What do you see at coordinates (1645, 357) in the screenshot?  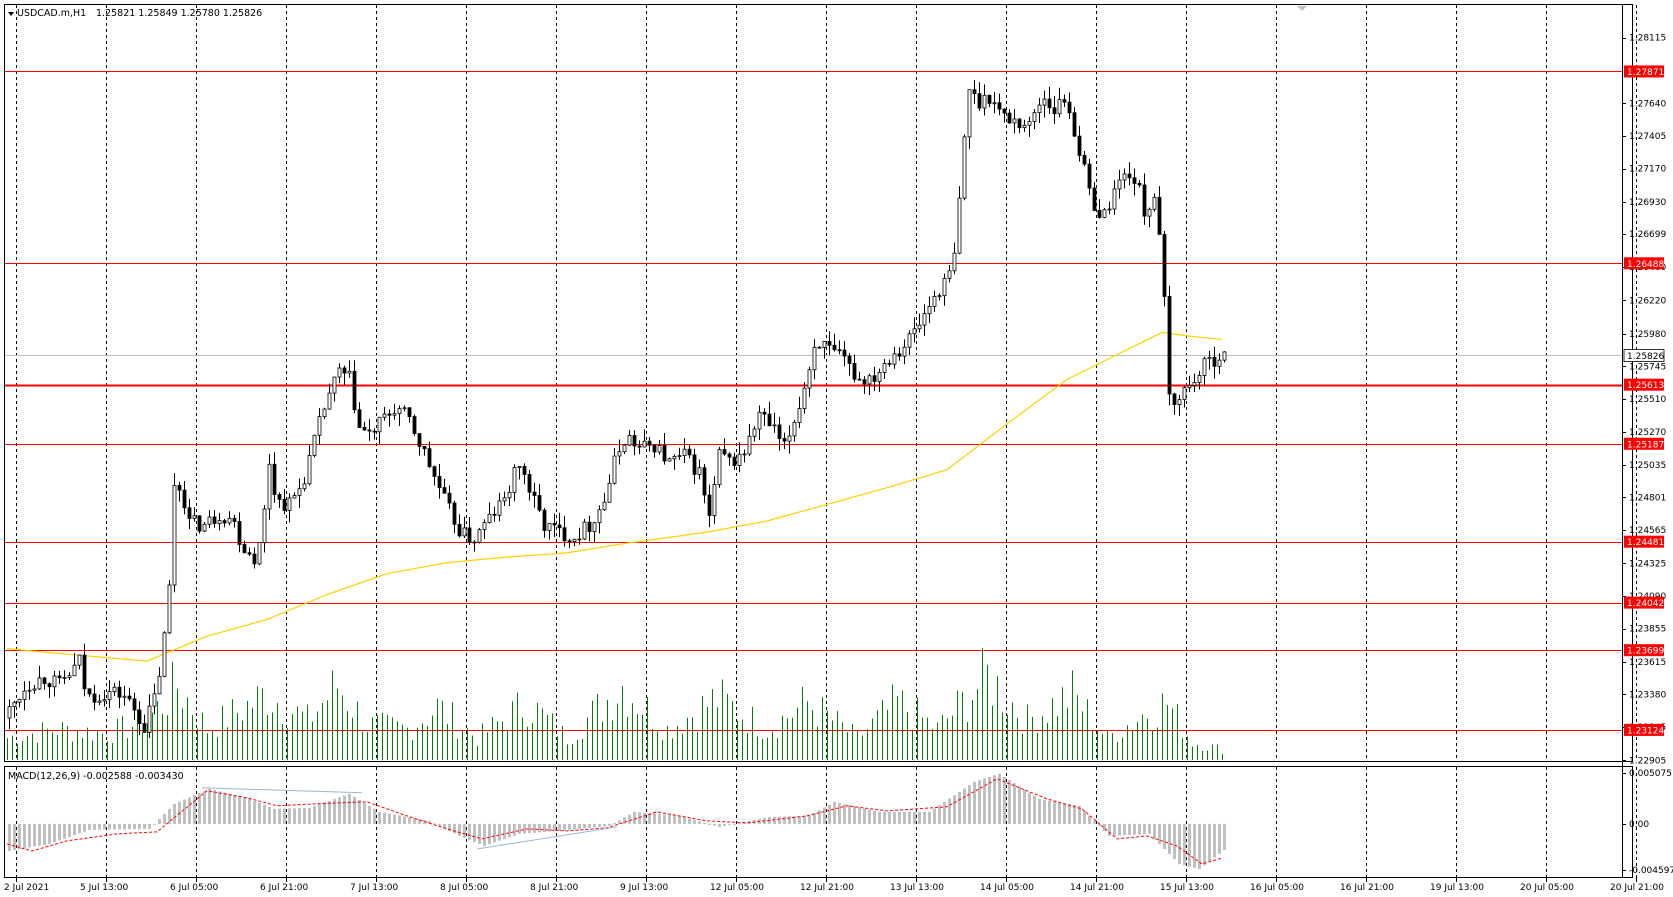 I see `current-price-label: 1.25826` at bounding box center [1645, 357].